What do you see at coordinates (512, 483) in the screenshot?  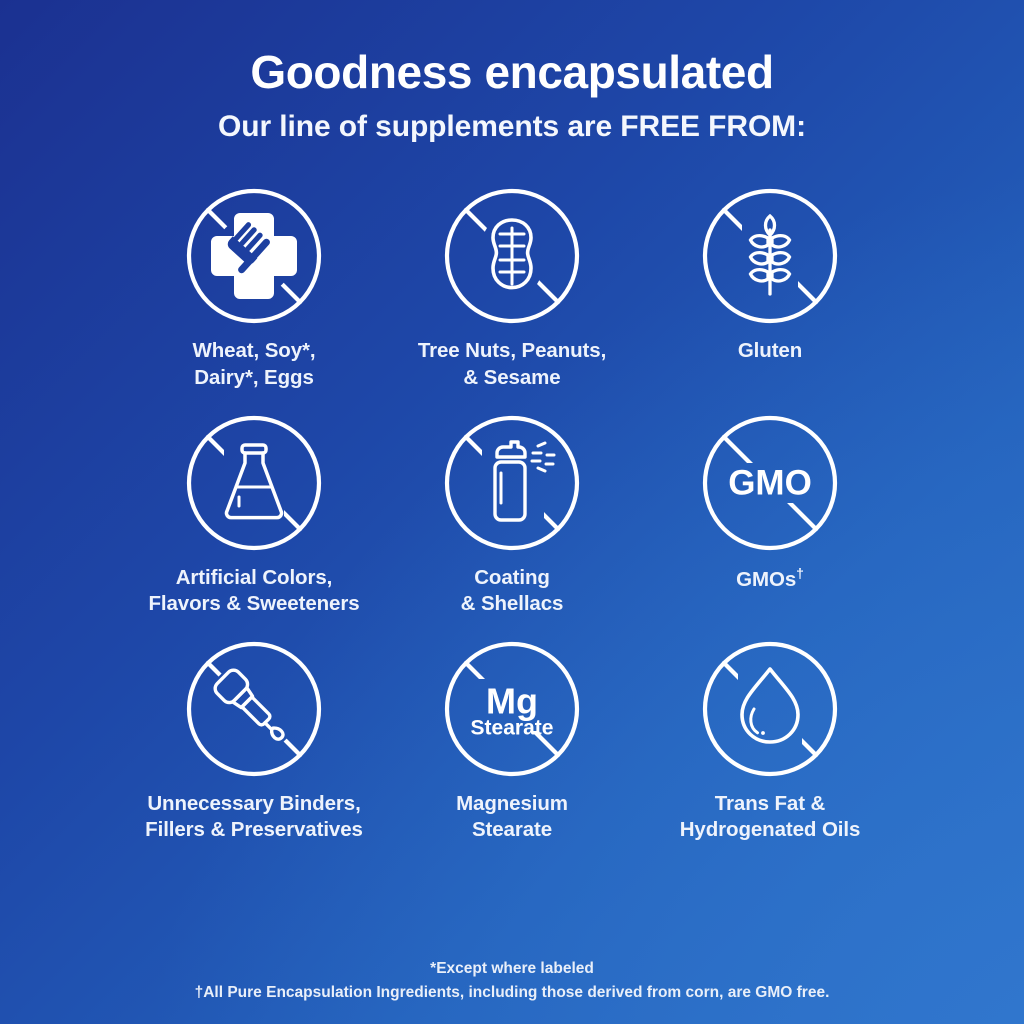 I see `no-spray-can-icon` at bounding box center [512, 483].